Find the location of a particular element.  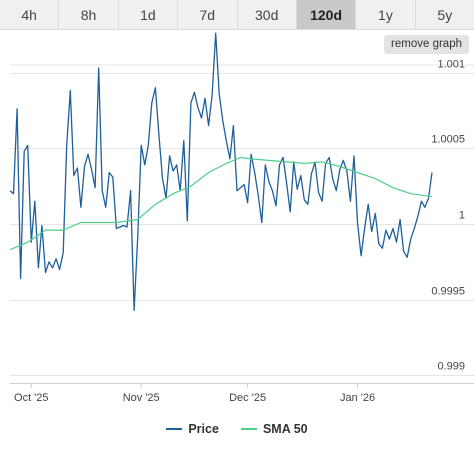

x-tick-label: Dec '25 is located at coordinates (247, 398).